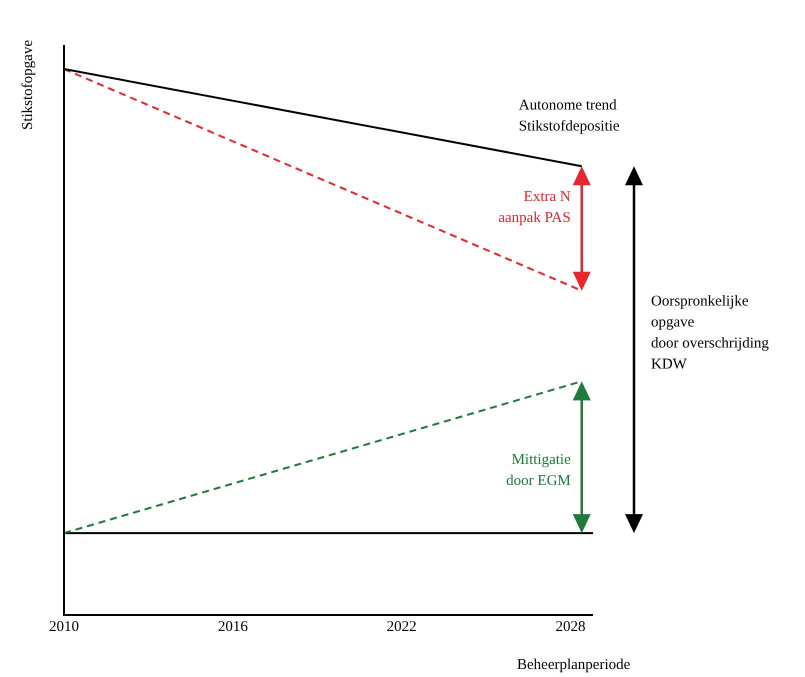  I want to click on x-tick-label: 2022, so click(401, 626).